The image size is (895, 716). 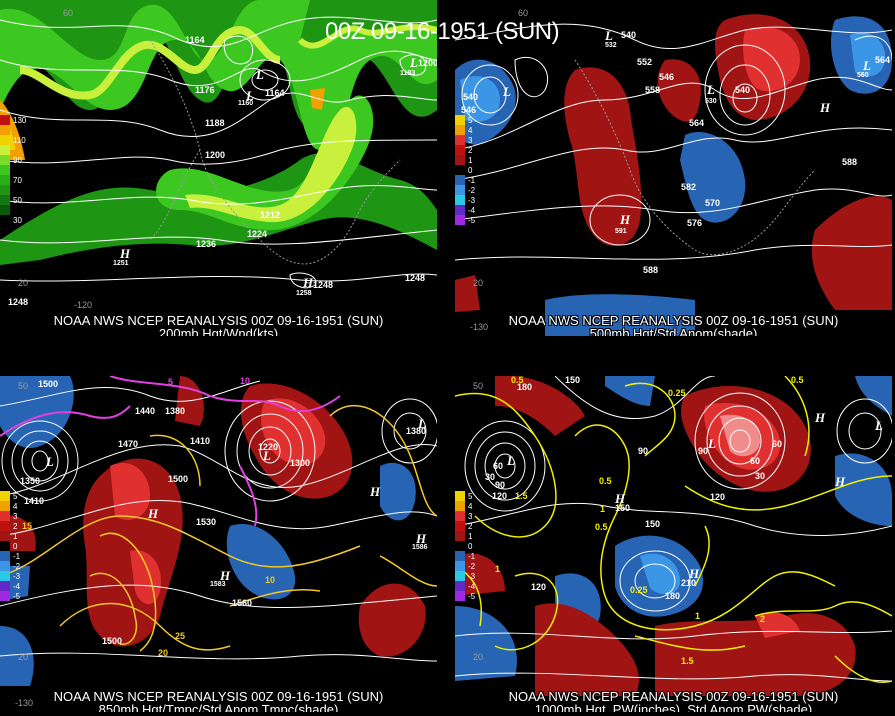 I want to click on height-label: 530, so click(x=711, y=101).